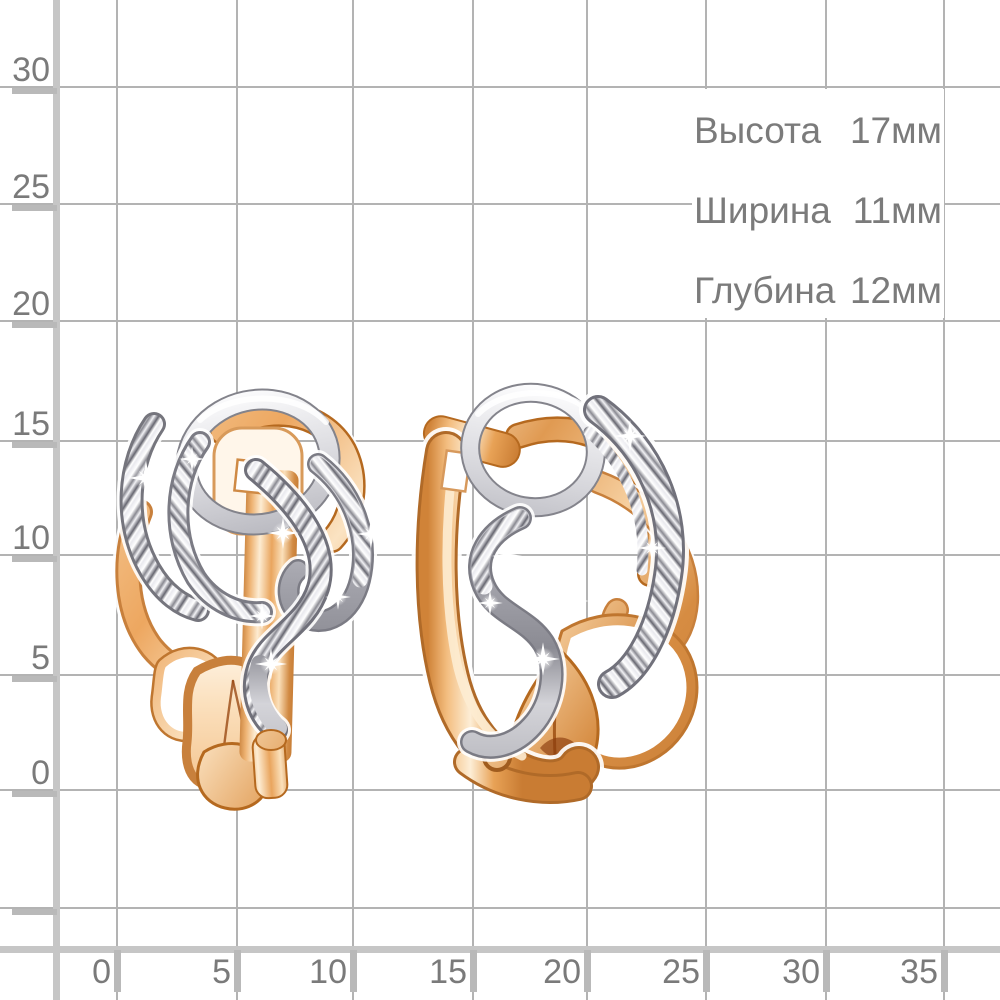  I want to click on y-axis-label: 25, so click(31, 187).